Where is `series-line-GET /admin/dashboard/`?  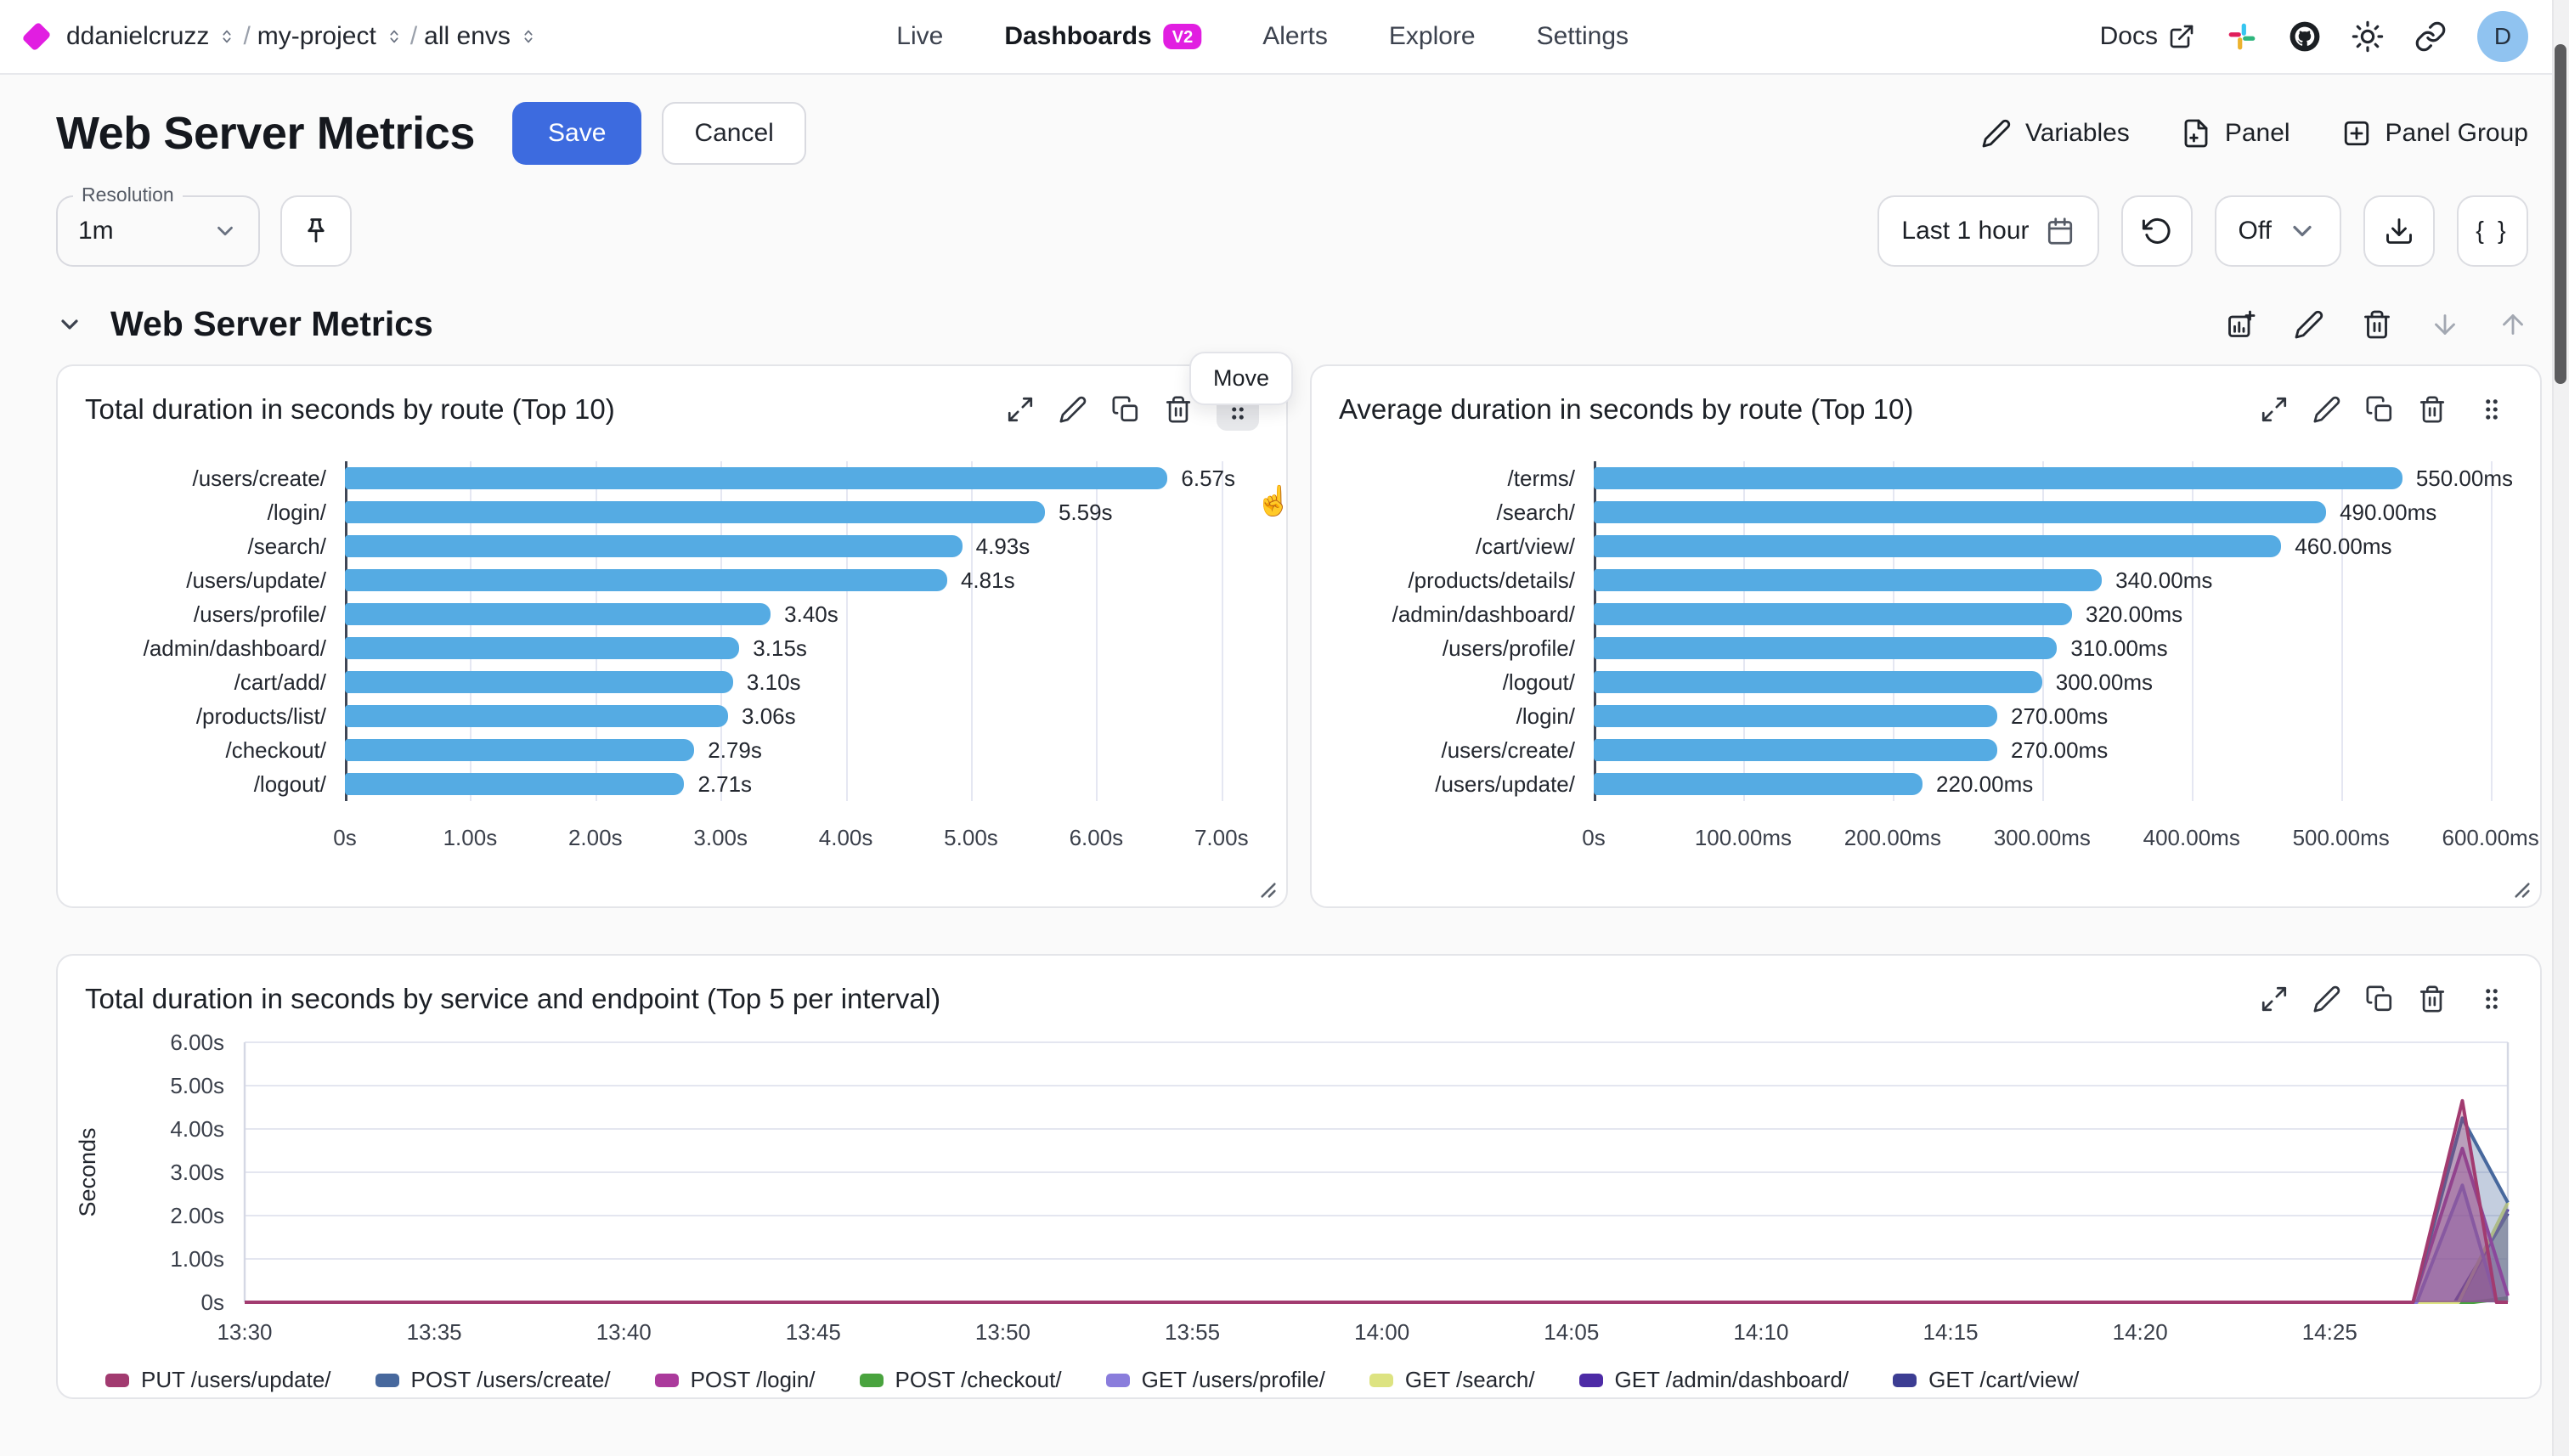
series-line-GET /admin/dashboard/ is located at coordinates (1378, 1256).